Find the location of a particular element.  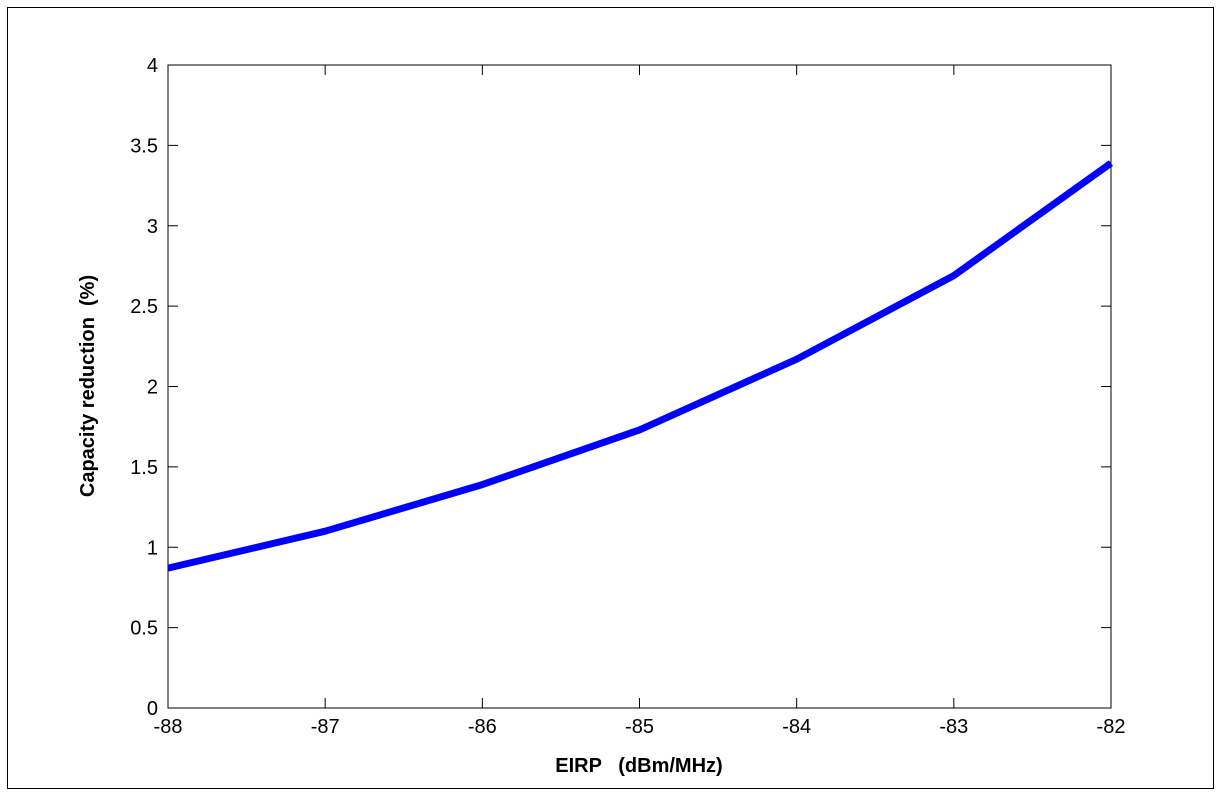

x-tick-label: -86 is located at coordinates (482, 727).